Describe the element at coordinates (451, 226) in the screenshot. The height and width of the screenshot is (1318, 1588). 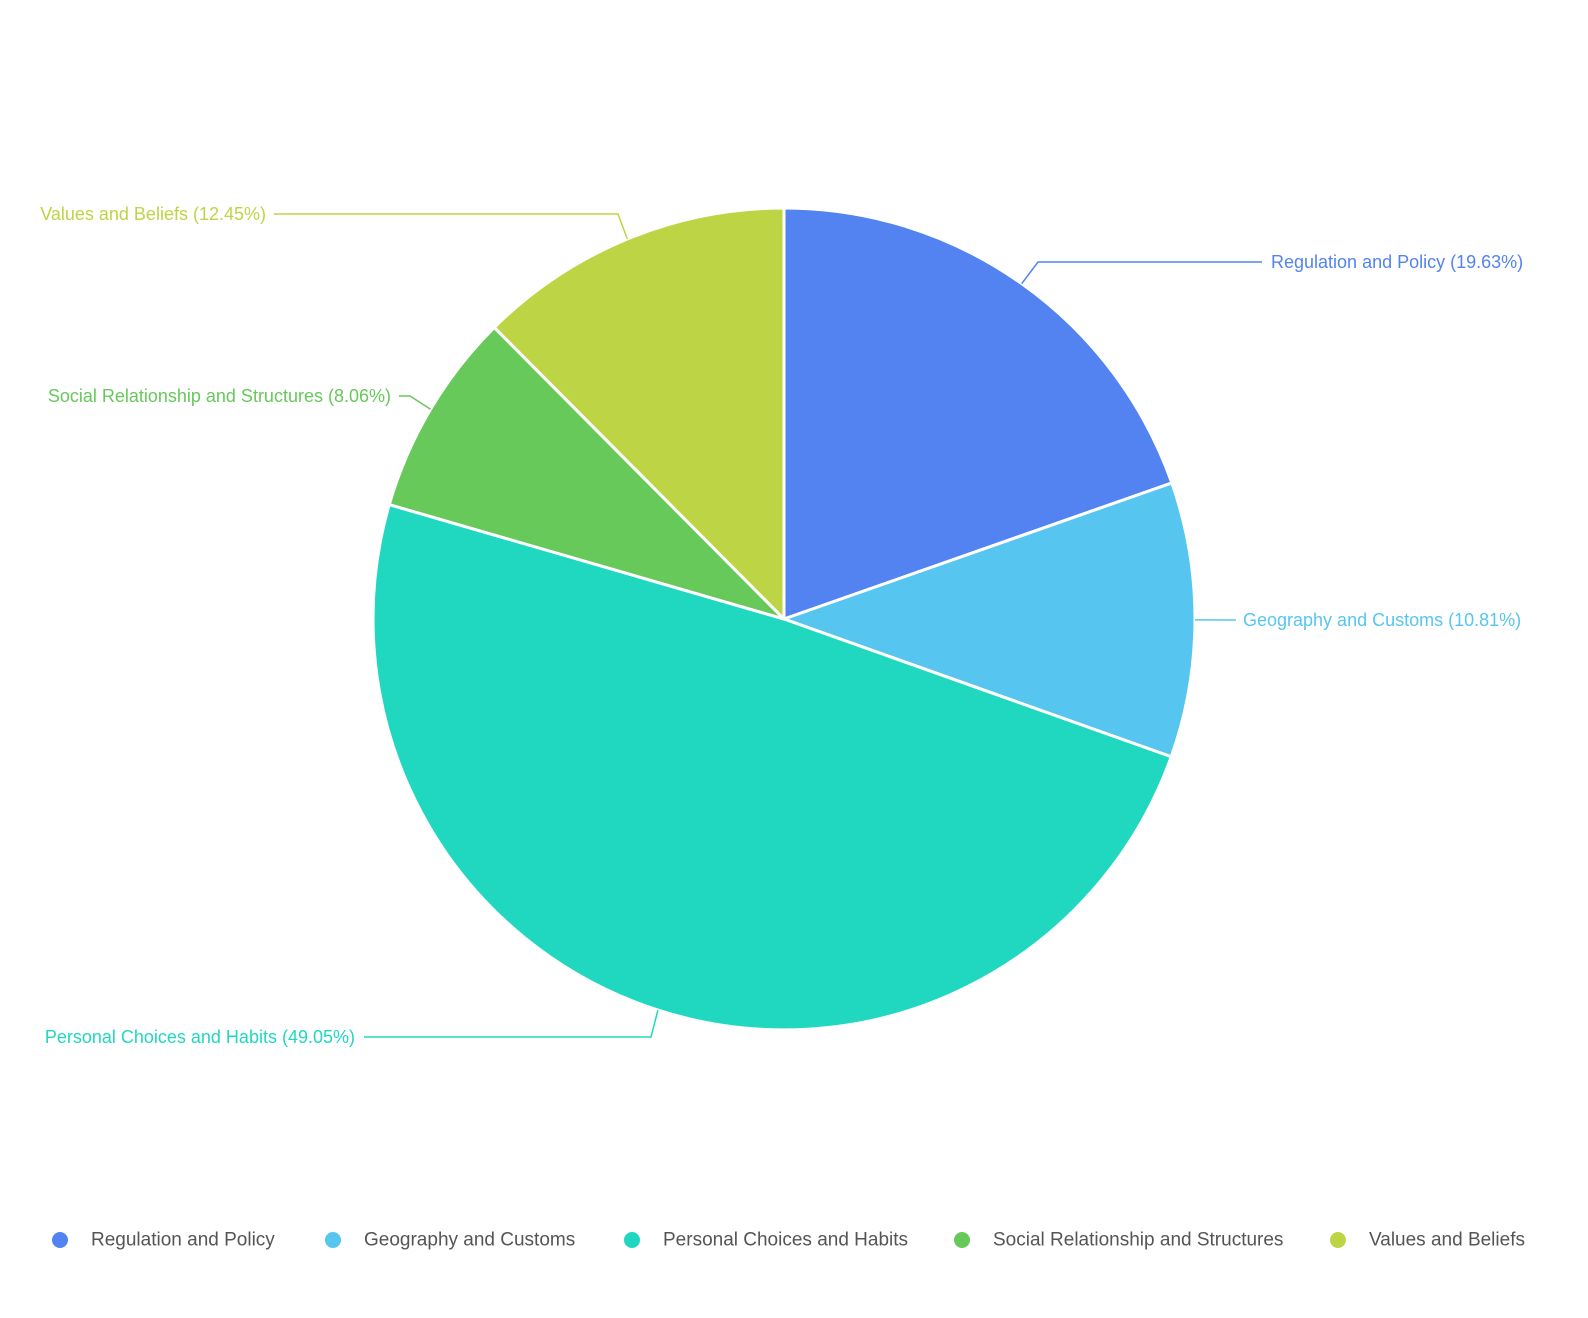
I see `label-line-values-and-beliefs` at that location.